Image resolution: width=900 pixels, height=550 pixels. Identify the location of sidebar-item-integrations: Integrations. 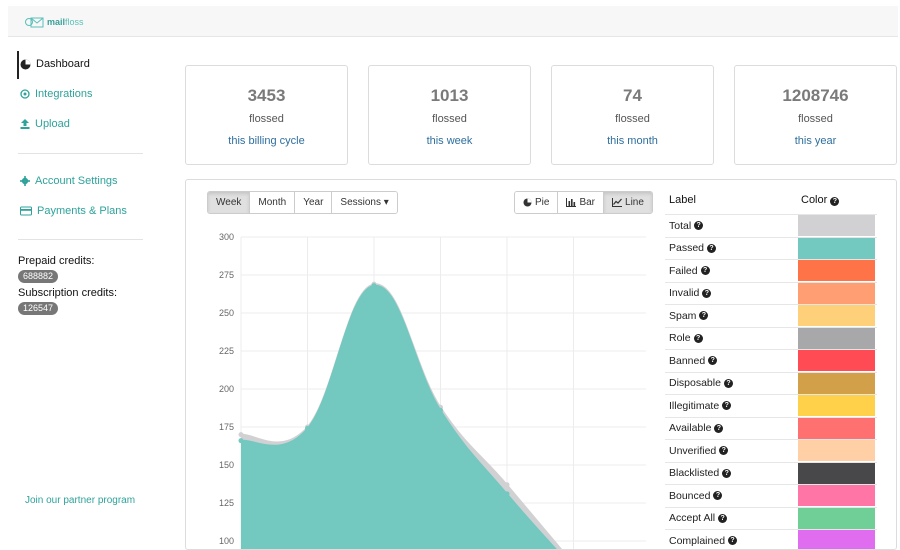
(56, 94).